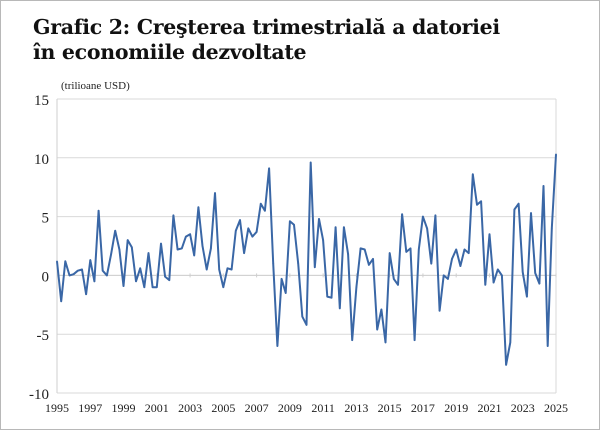  Describe the element at coordinates (323, 408) in the screenshot. I see `x-tick-label: 2011` at that location.